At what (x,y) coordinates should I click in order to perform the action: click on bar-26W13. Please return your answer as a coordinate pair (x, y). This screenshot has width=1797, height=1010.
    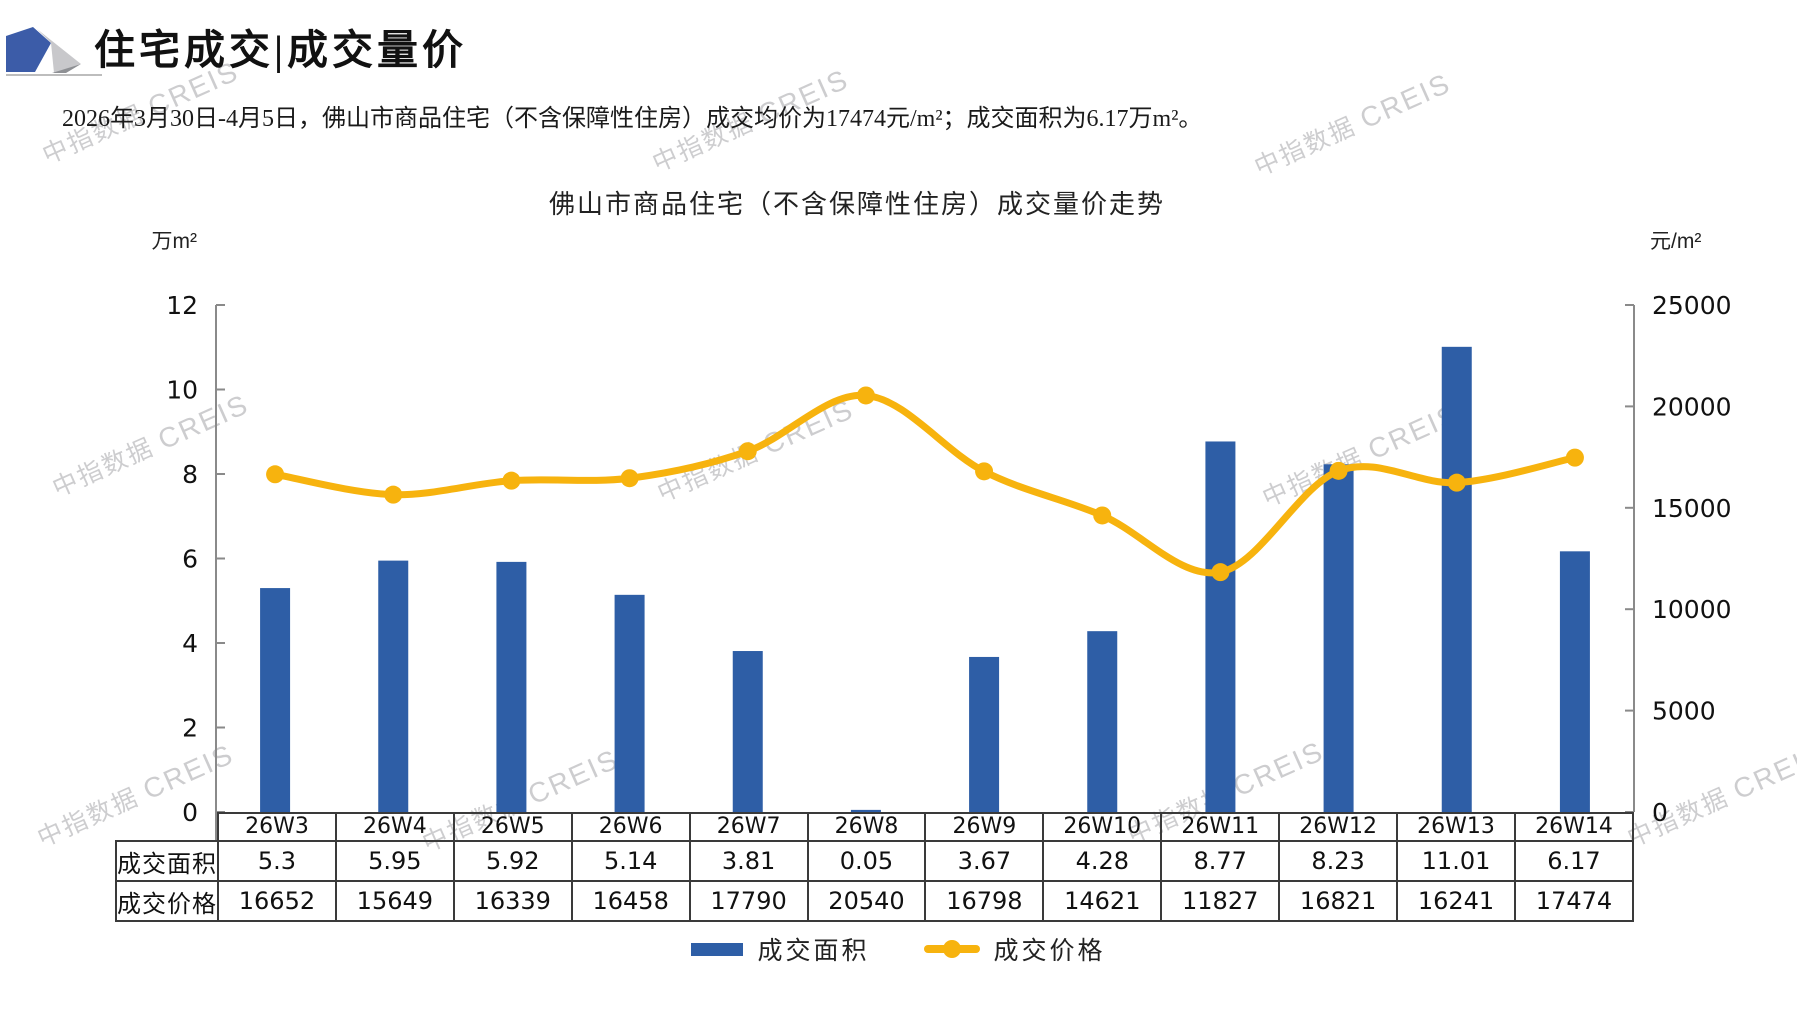
    Looking at the image, I should click on (1456, 579).